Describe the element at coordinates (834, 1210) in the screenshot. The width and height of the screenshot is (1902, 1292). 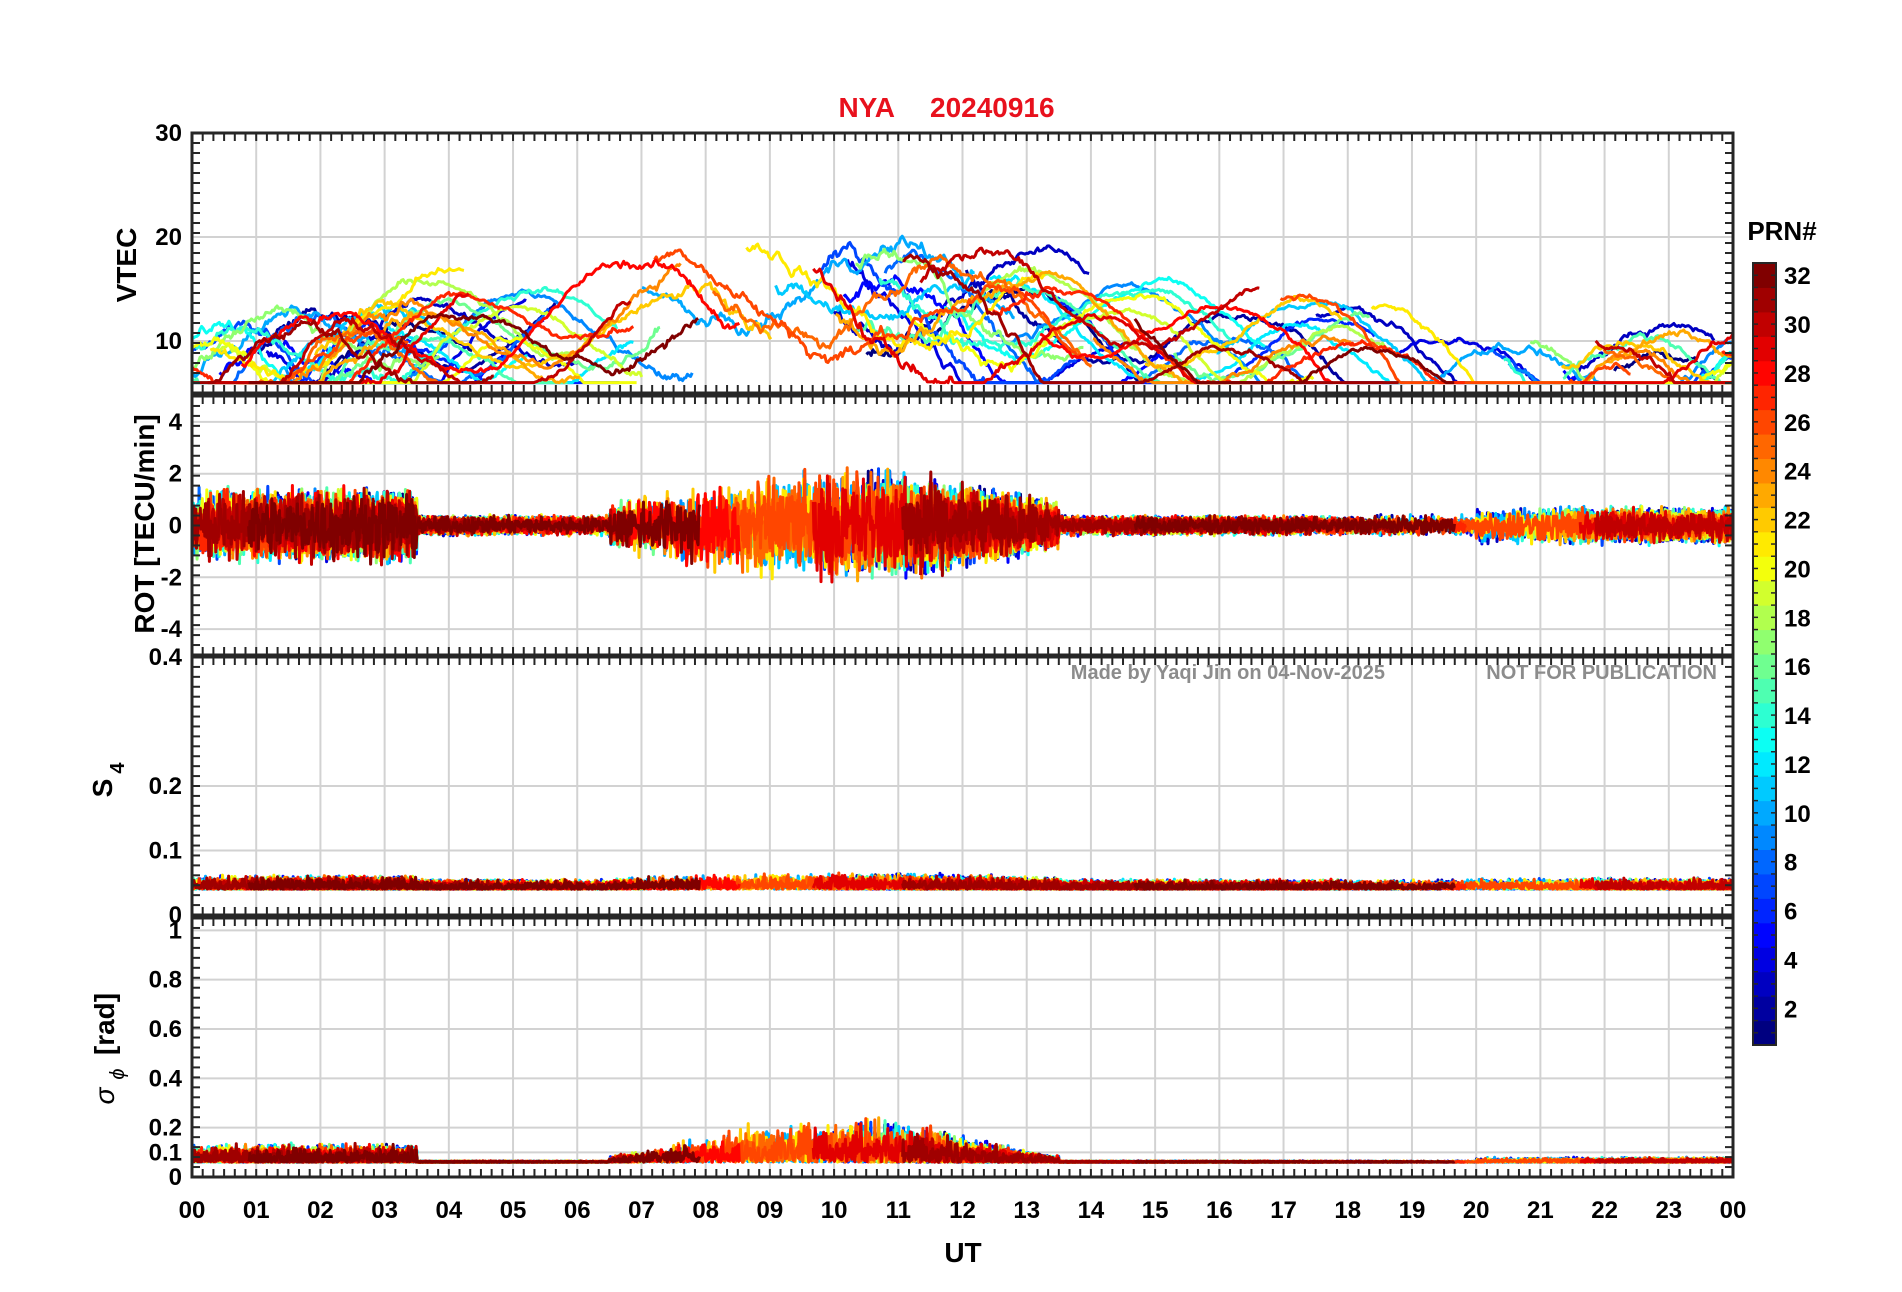
I see `x-tick-label: 10` at that location.